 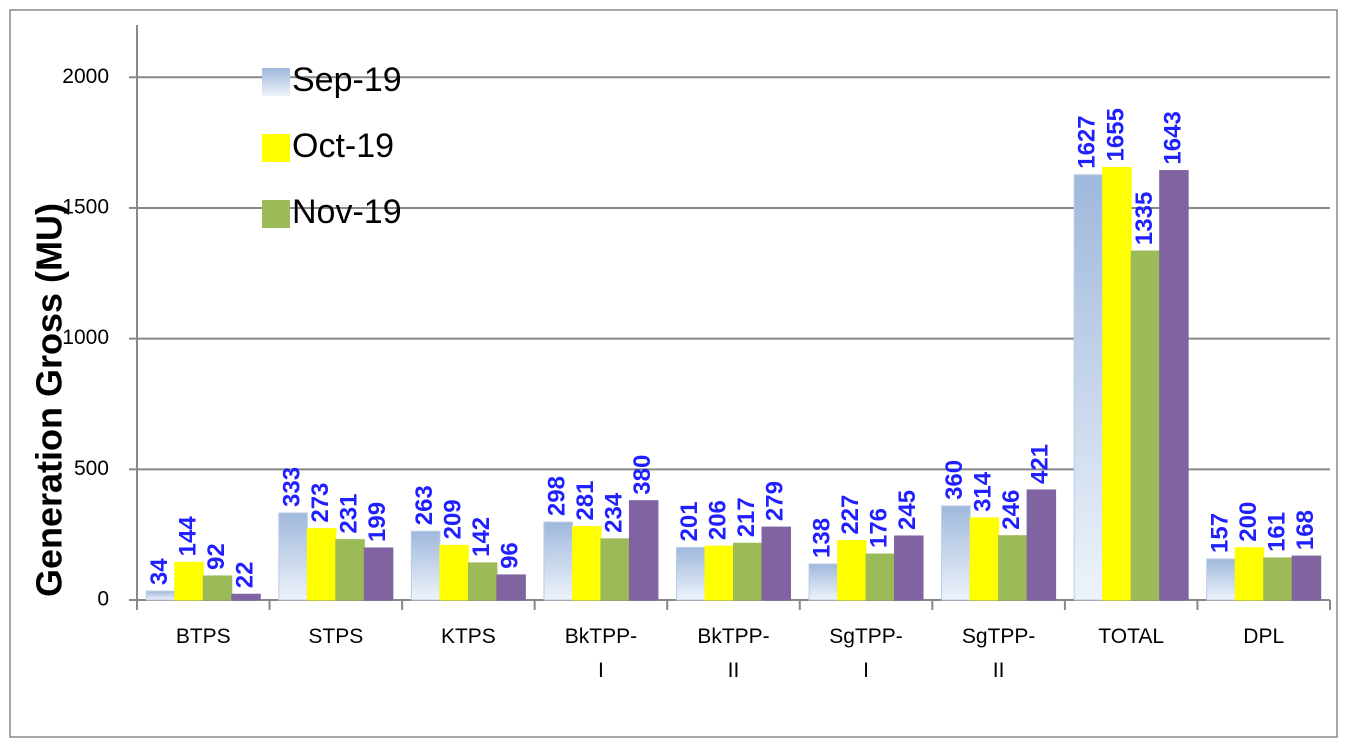 I want to click on y-tick-label: 0, so click(x=103, y=599).